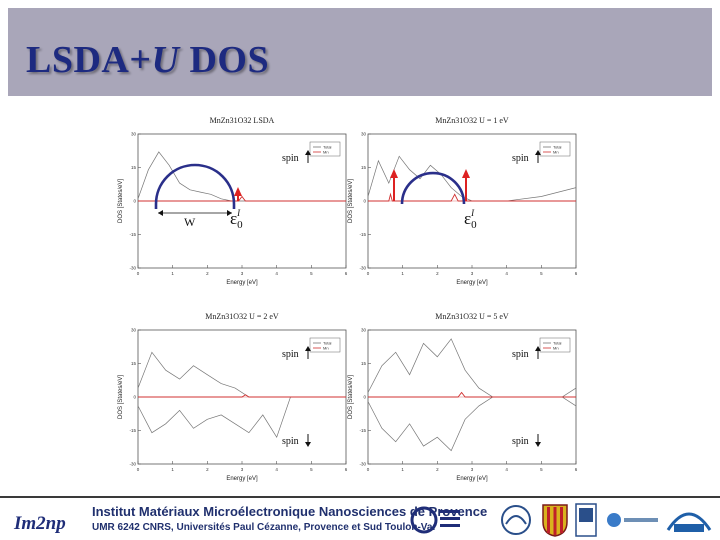 The height and width of the screenshot is (540, 720). Describe the element at coordinates (472, 120) in the screenshot. I see `plot-title: MnZn31O32 U = 1 eV` at that location.